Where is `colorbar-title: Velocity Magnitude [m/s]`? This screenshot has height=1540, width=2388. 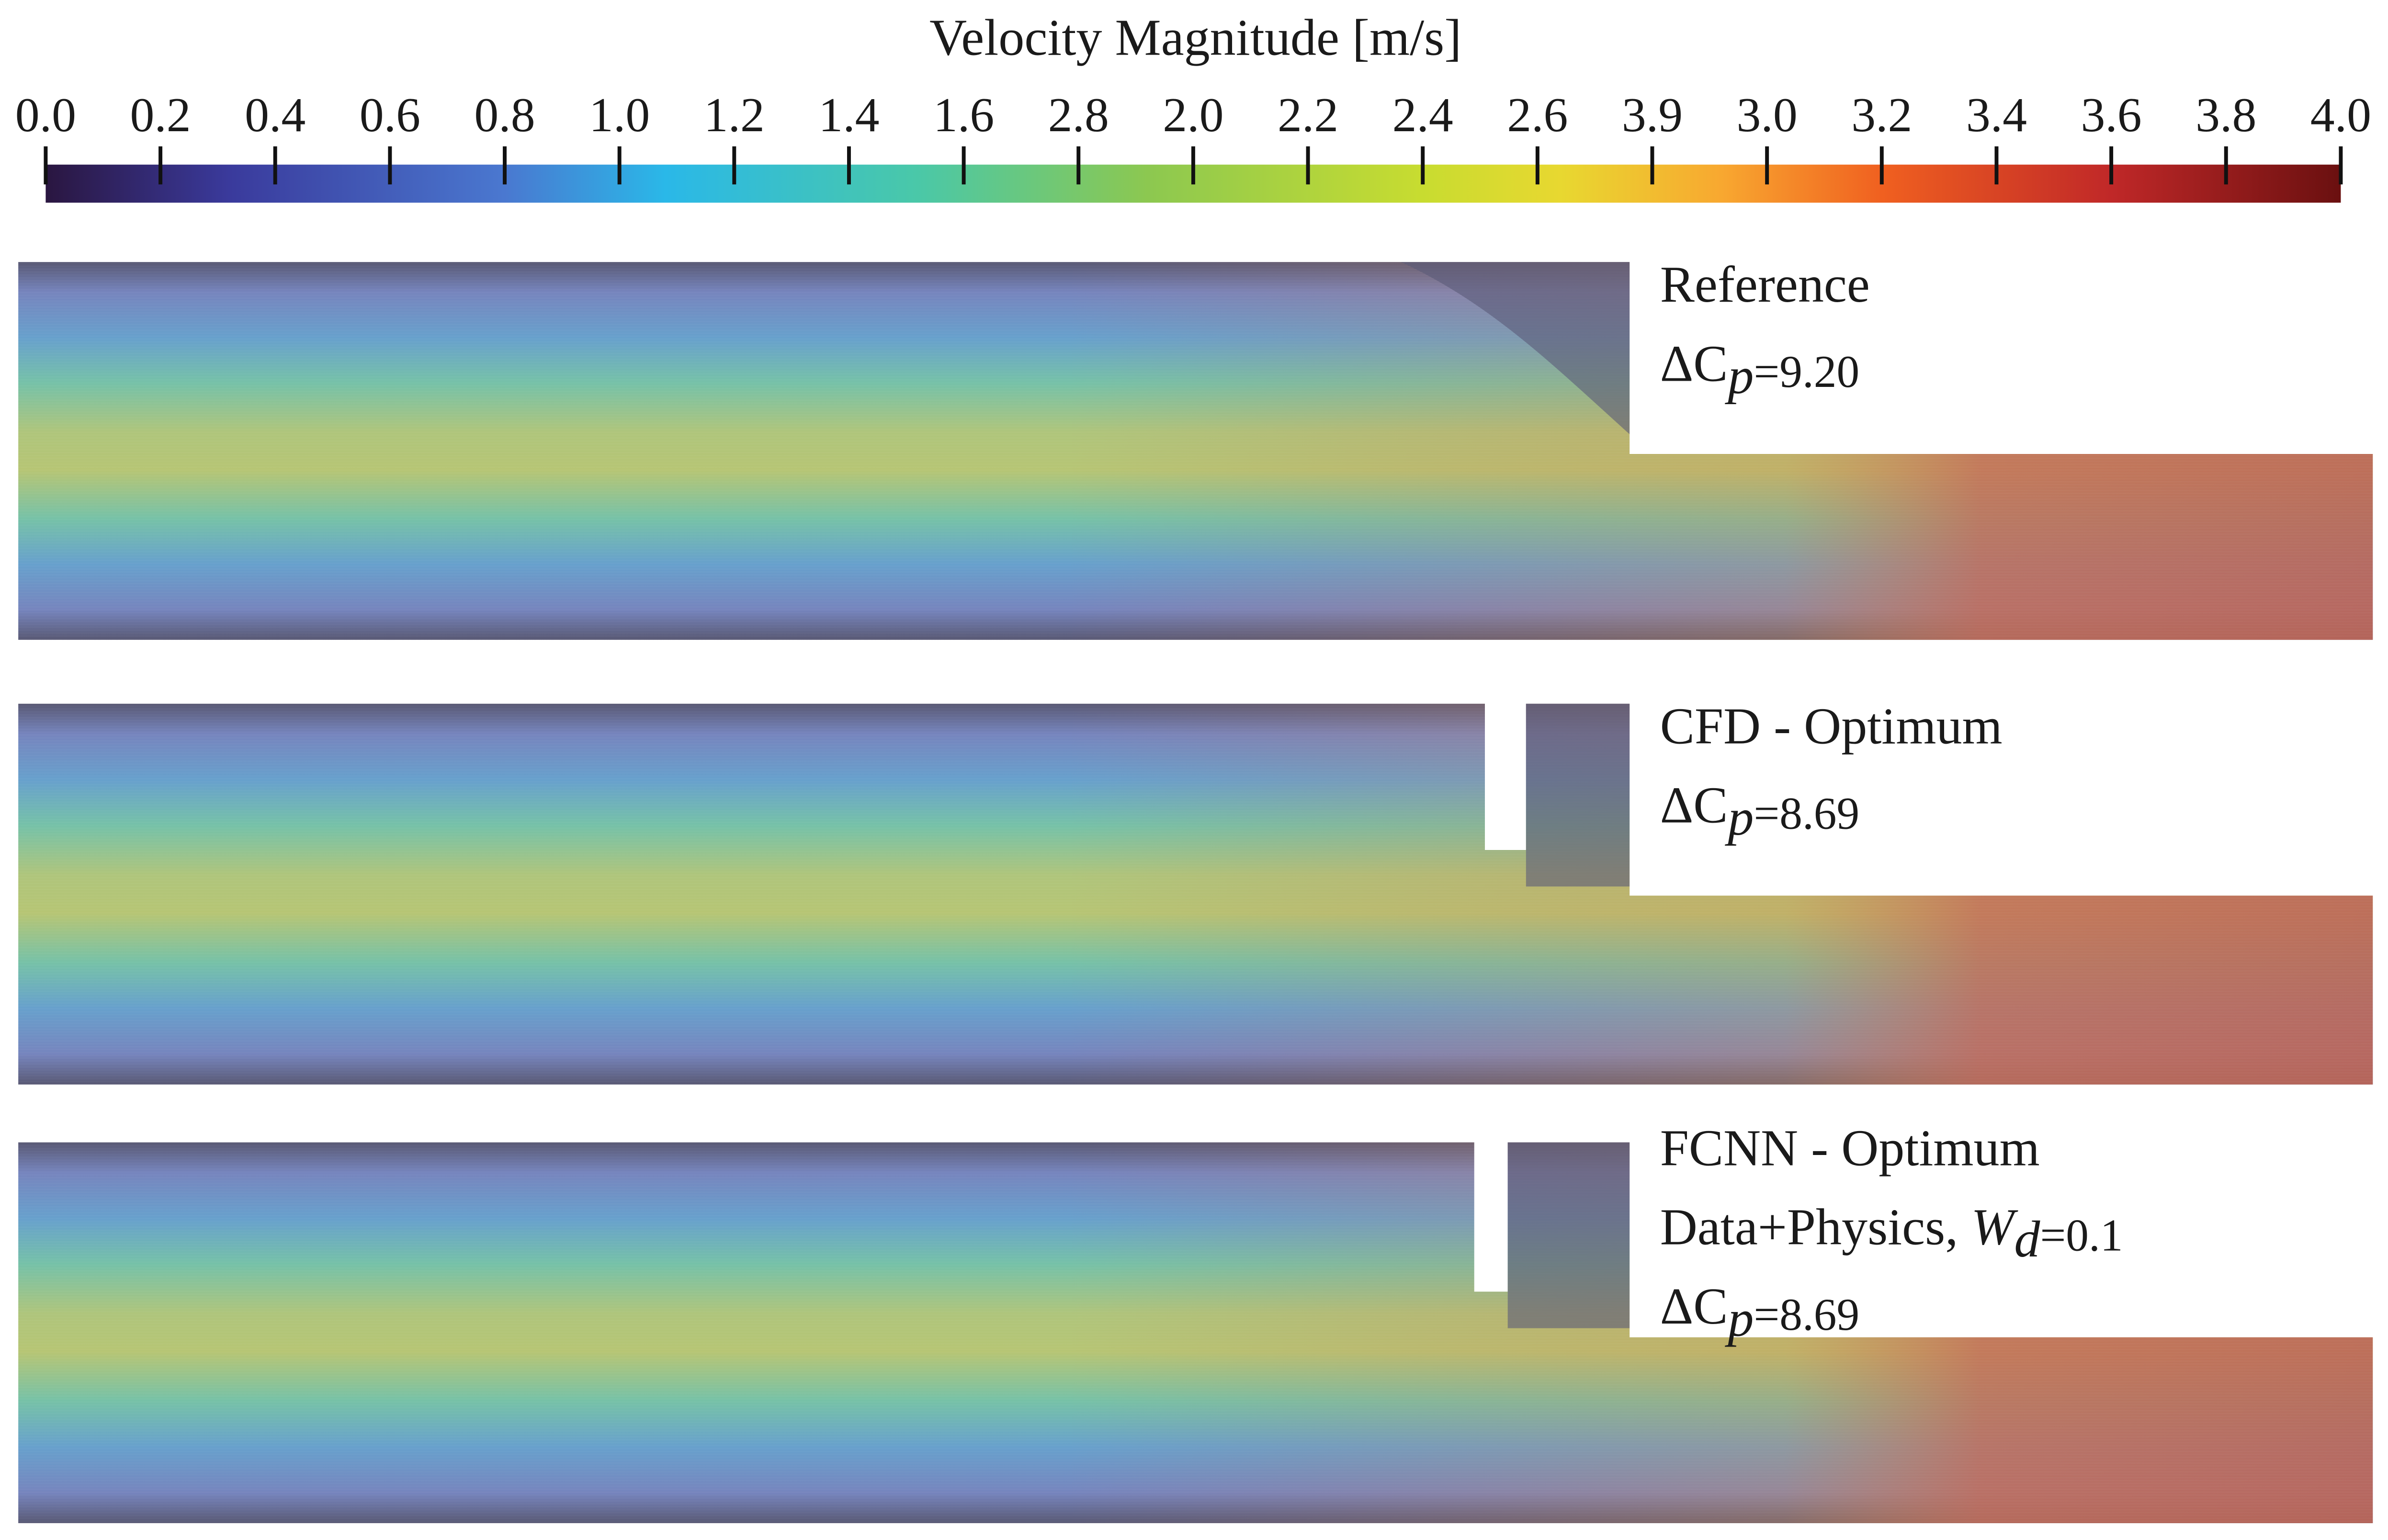 colorbar-title: Velocity Magnitude [m/s] is located at coordinates (1195, 38).